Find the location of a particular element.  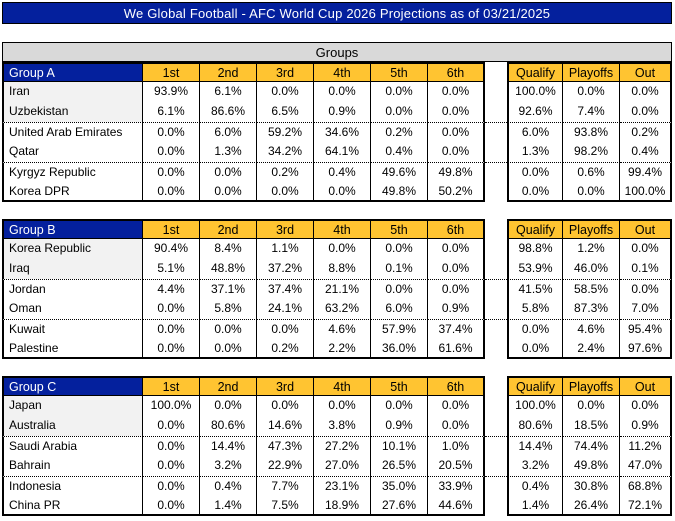

outcome-cell: 46.0% is located at coordinates (591, 269).